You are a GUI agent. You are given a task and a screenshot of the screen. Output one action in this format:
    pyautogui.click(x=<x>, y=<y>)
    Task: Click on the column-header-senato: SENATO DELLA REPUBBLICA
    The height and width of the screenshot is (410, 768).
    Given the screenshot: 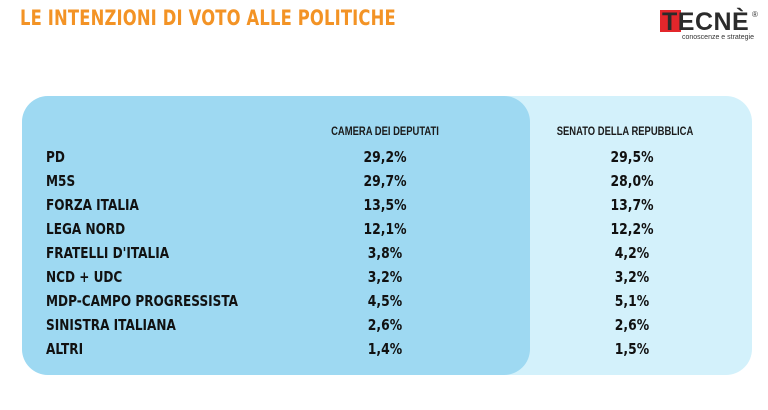 What is the action you would take?
    pyautogui.click(x=625, y=132)
    